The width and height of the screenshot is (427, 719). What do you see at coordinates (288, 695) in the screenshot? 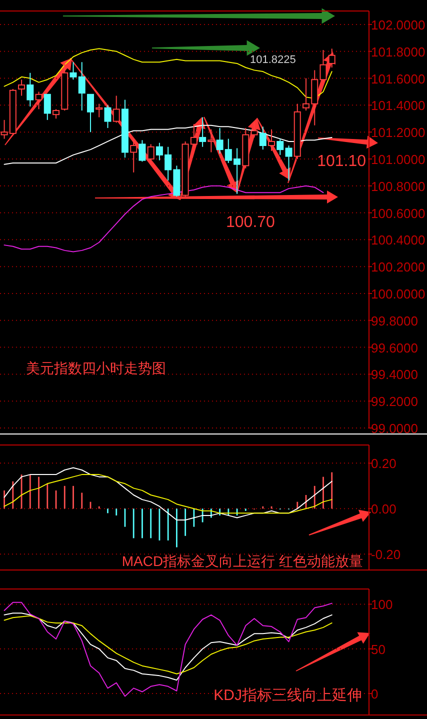
I see `annotation: KDJ指标三线向上延伸` at bounding box center [288, 695].